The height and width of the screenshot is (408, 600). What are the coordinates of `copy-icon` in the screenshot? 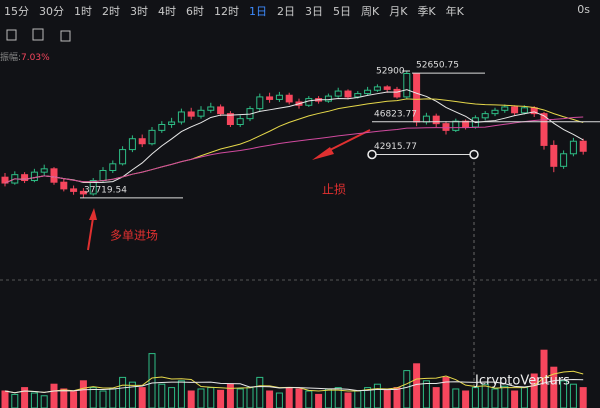 It's located at (11, 35).